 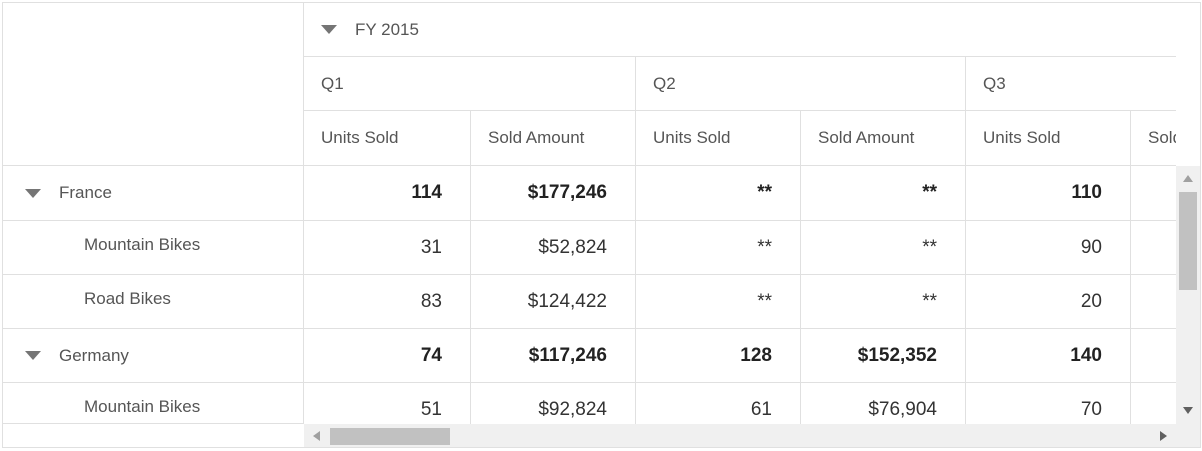 I want to click on value-cell: 90, so click(x=1048, y=248).